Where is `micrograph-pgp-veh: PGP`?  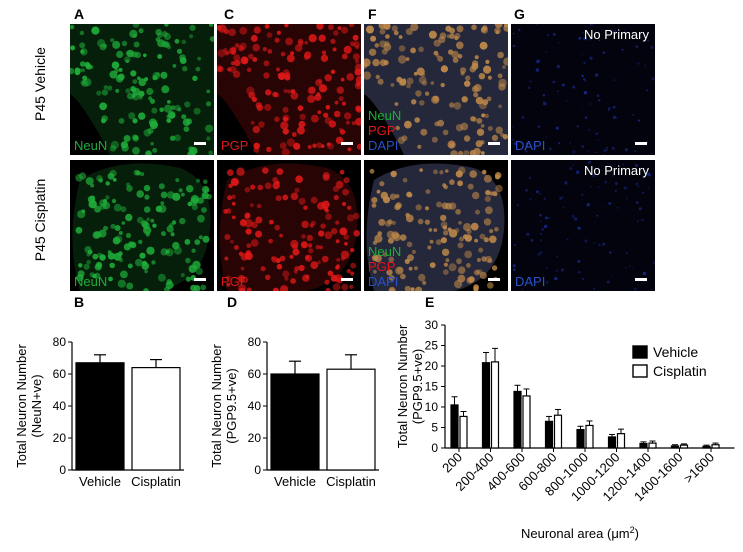 micrograph-pgp-veh: PGP is located at coordinates (289, 89).